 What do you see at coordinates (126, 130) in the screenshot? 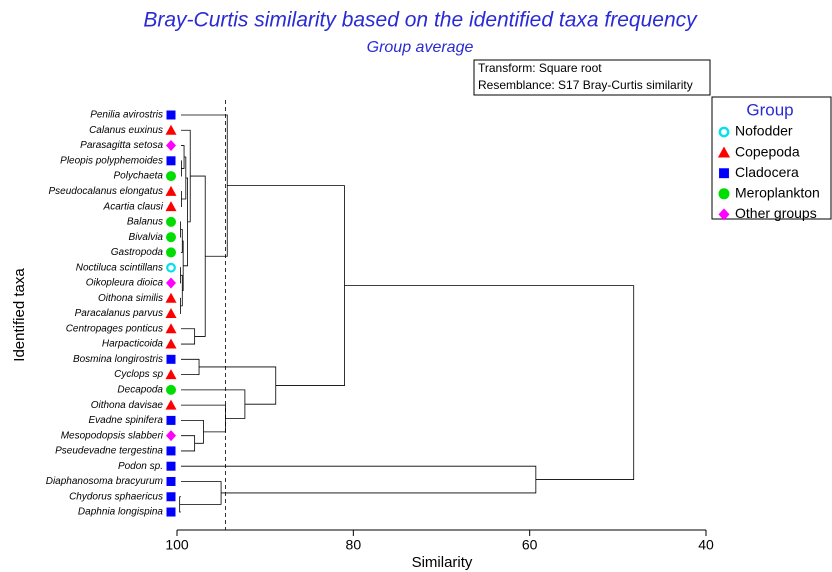
I see `leaf-label: Calanus euxinus` at bounding box center [126, 130].